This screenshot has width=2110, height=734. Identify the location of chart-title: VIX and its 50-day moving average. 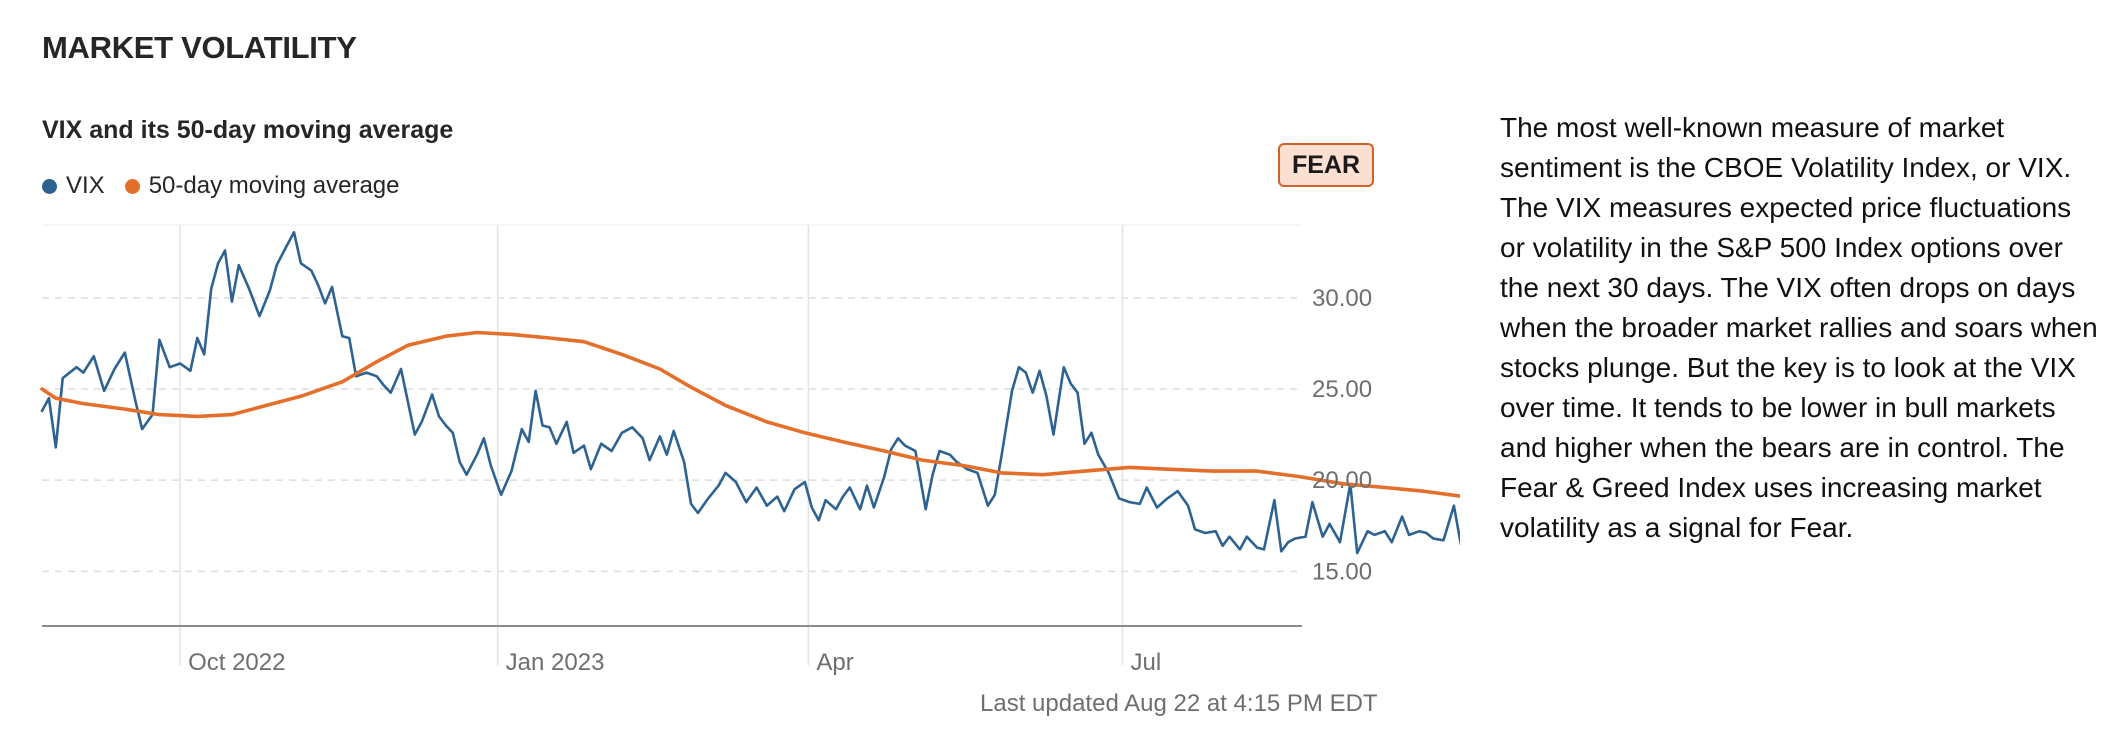
(248, 130).